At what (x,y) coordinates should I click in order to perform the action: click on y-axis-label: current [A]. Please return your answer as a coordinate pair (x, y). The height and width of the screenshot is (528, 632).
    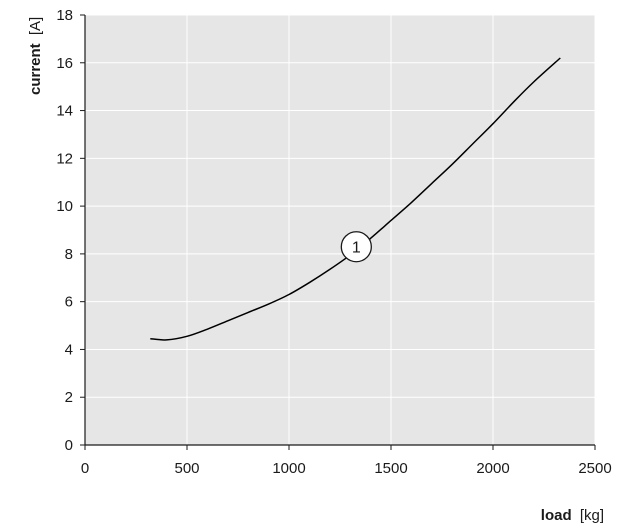
    Looking at the image, I should click on (35, 56).